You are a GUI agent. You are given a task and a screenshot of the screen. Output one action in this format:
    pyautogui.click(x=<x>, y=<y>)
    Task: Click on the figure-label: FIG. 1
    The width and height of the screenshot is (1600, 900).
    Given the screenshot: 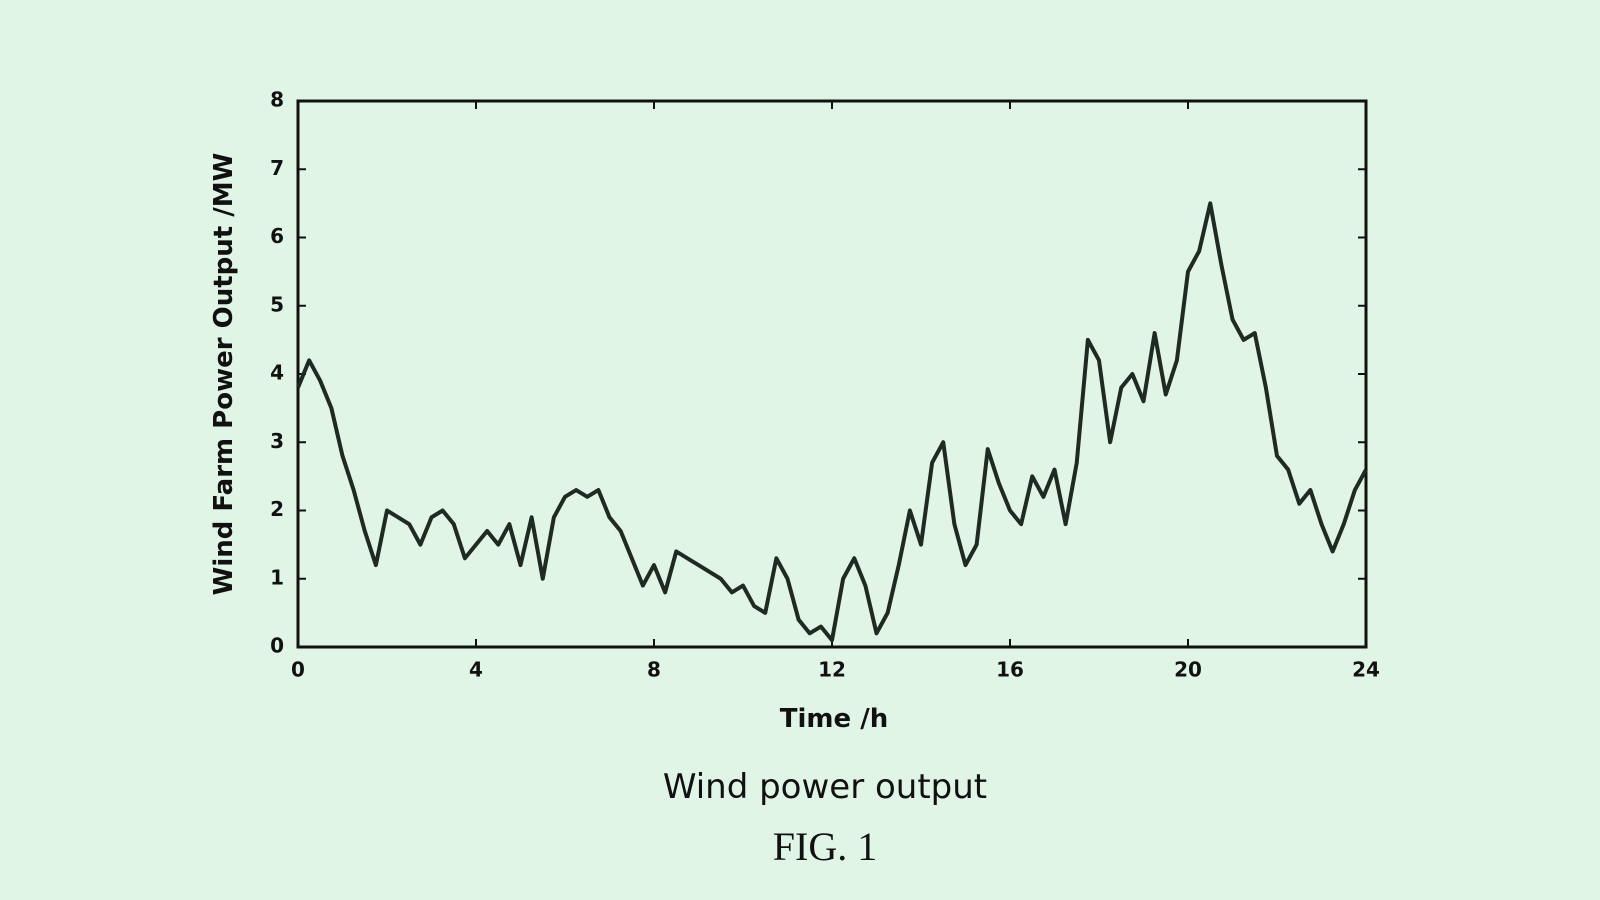 What is the action you would take?
    pyautogui.click(x=825, y=846)
    